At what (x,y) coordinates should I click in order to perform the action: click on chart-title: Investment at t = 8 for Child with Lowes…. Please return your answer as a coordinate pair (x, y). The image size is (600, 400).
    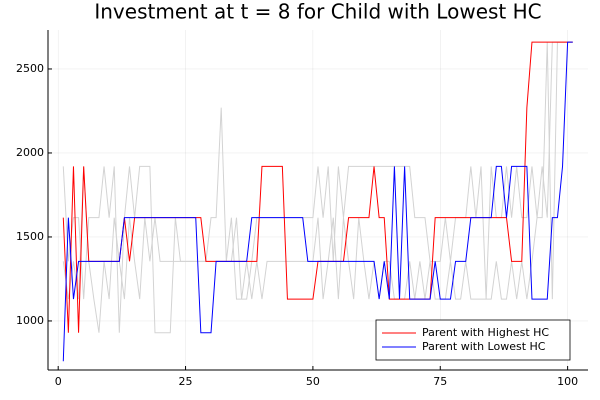
    Looking at the image, I should click on (317, 12).